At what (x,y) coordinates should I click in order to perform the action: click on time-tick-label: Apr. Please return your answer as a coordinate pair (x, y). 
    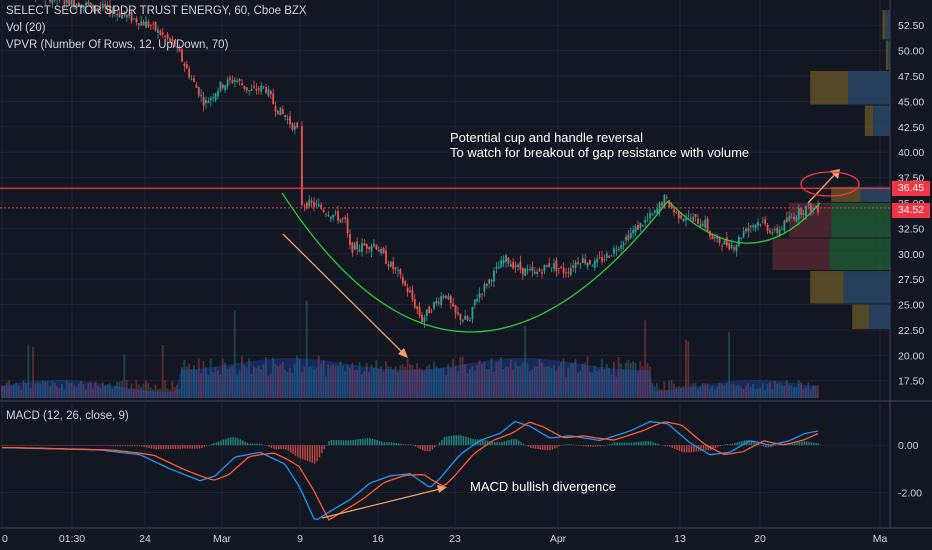
    Looking at the image, I should click on (558, 539).